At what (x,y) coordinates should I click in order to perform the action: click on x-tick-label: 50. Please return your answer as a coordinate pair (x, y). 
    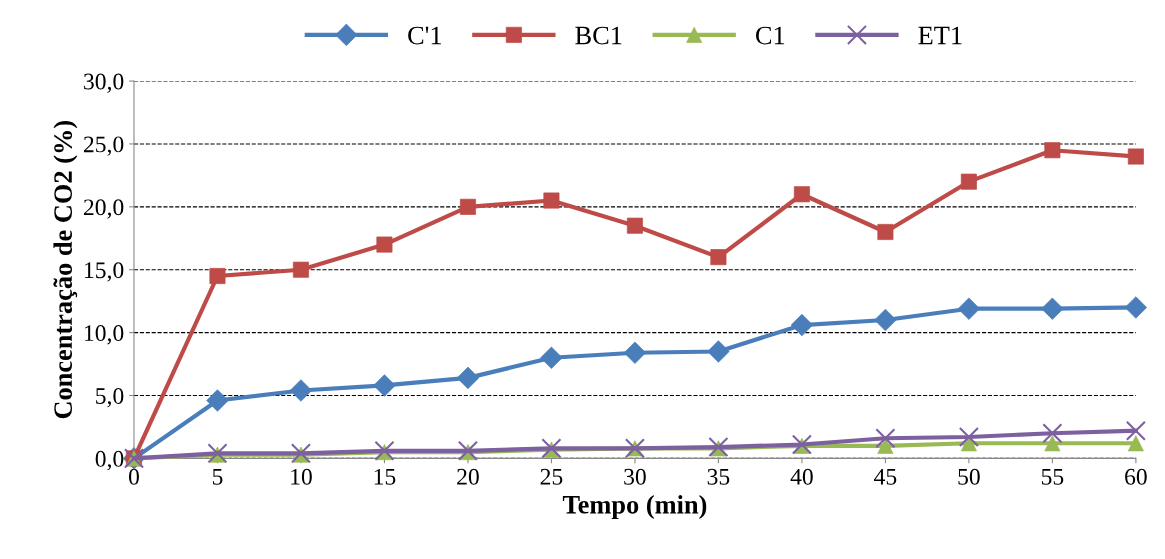
    Looking at the image, I should click on (969, 476).